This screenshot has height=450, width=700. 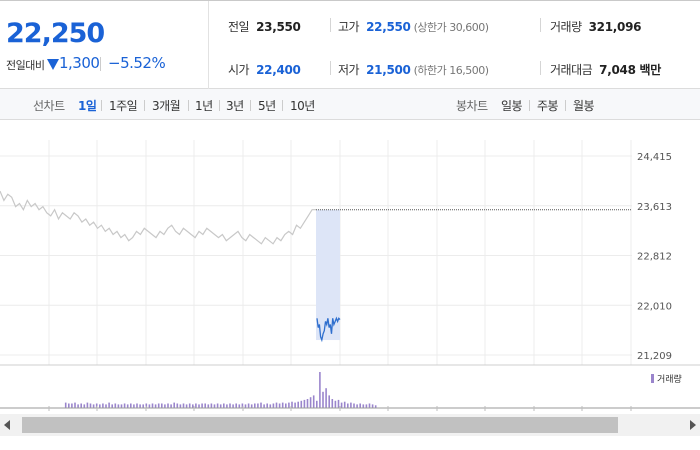 What do you see at coordinates (267, 106) in the screenshot?
I see `period-5y: 5년` at bounding box center [267, 106].